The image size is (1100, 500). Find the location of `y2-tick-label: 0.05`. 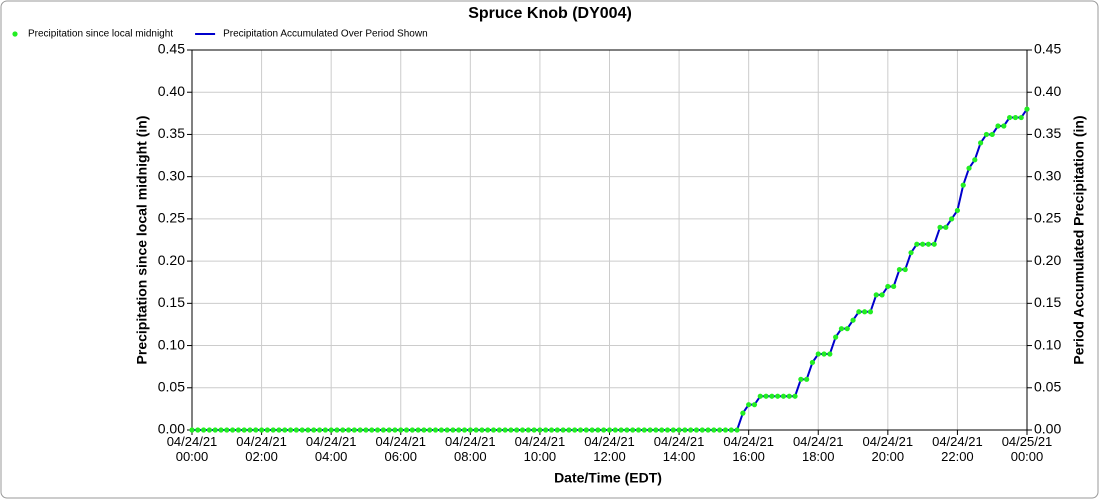

y2-tick-label: 0.05 is located at coordinates (1047, 386).